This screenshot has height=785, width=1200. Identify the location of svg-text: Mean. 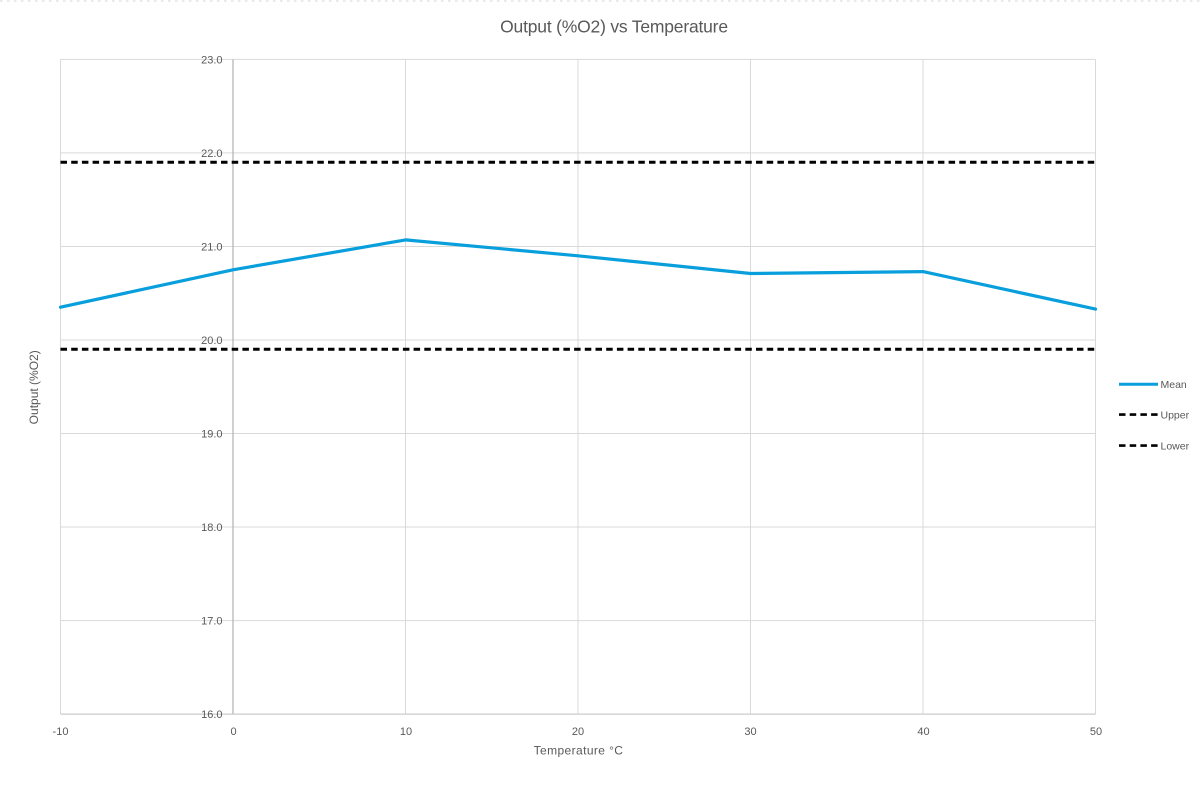
(1174, 385).